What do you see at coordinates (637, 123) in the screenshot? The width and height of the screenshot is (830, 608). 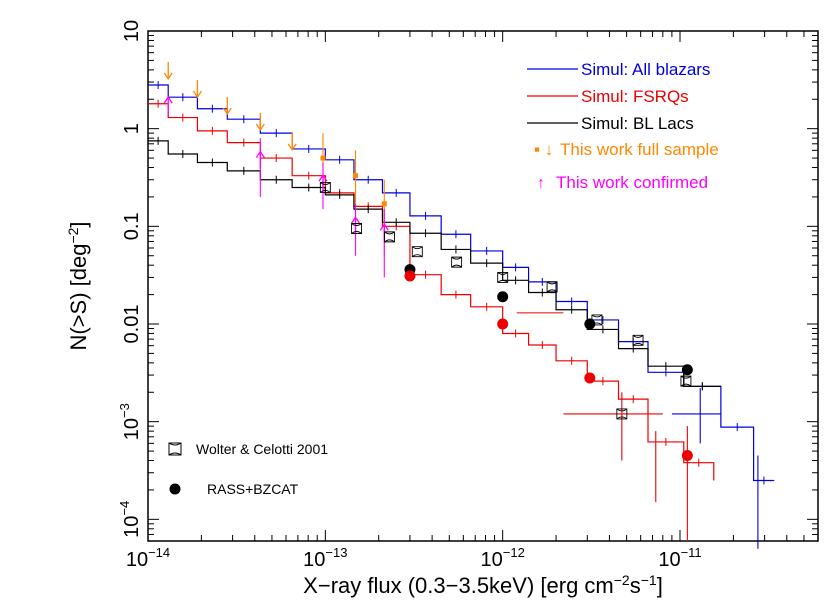 I see `legend-label-bll: Simul: BL Lacs` at bounding box center [637, 123].